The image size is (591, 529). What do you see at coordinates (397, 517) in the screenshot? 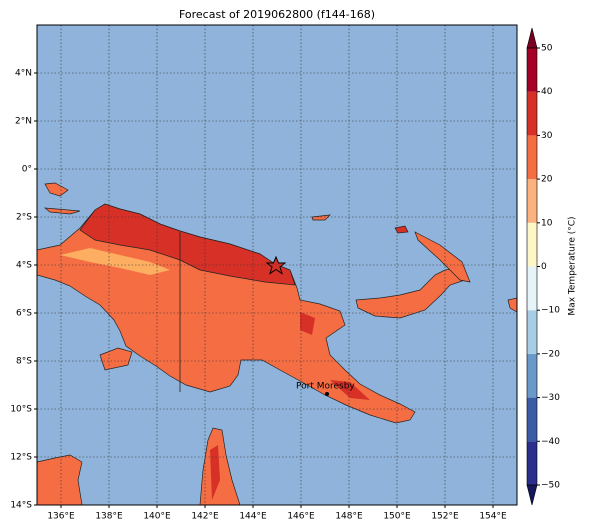
I see `x-tick-label: 150°E` at bounding box center [397, 517].